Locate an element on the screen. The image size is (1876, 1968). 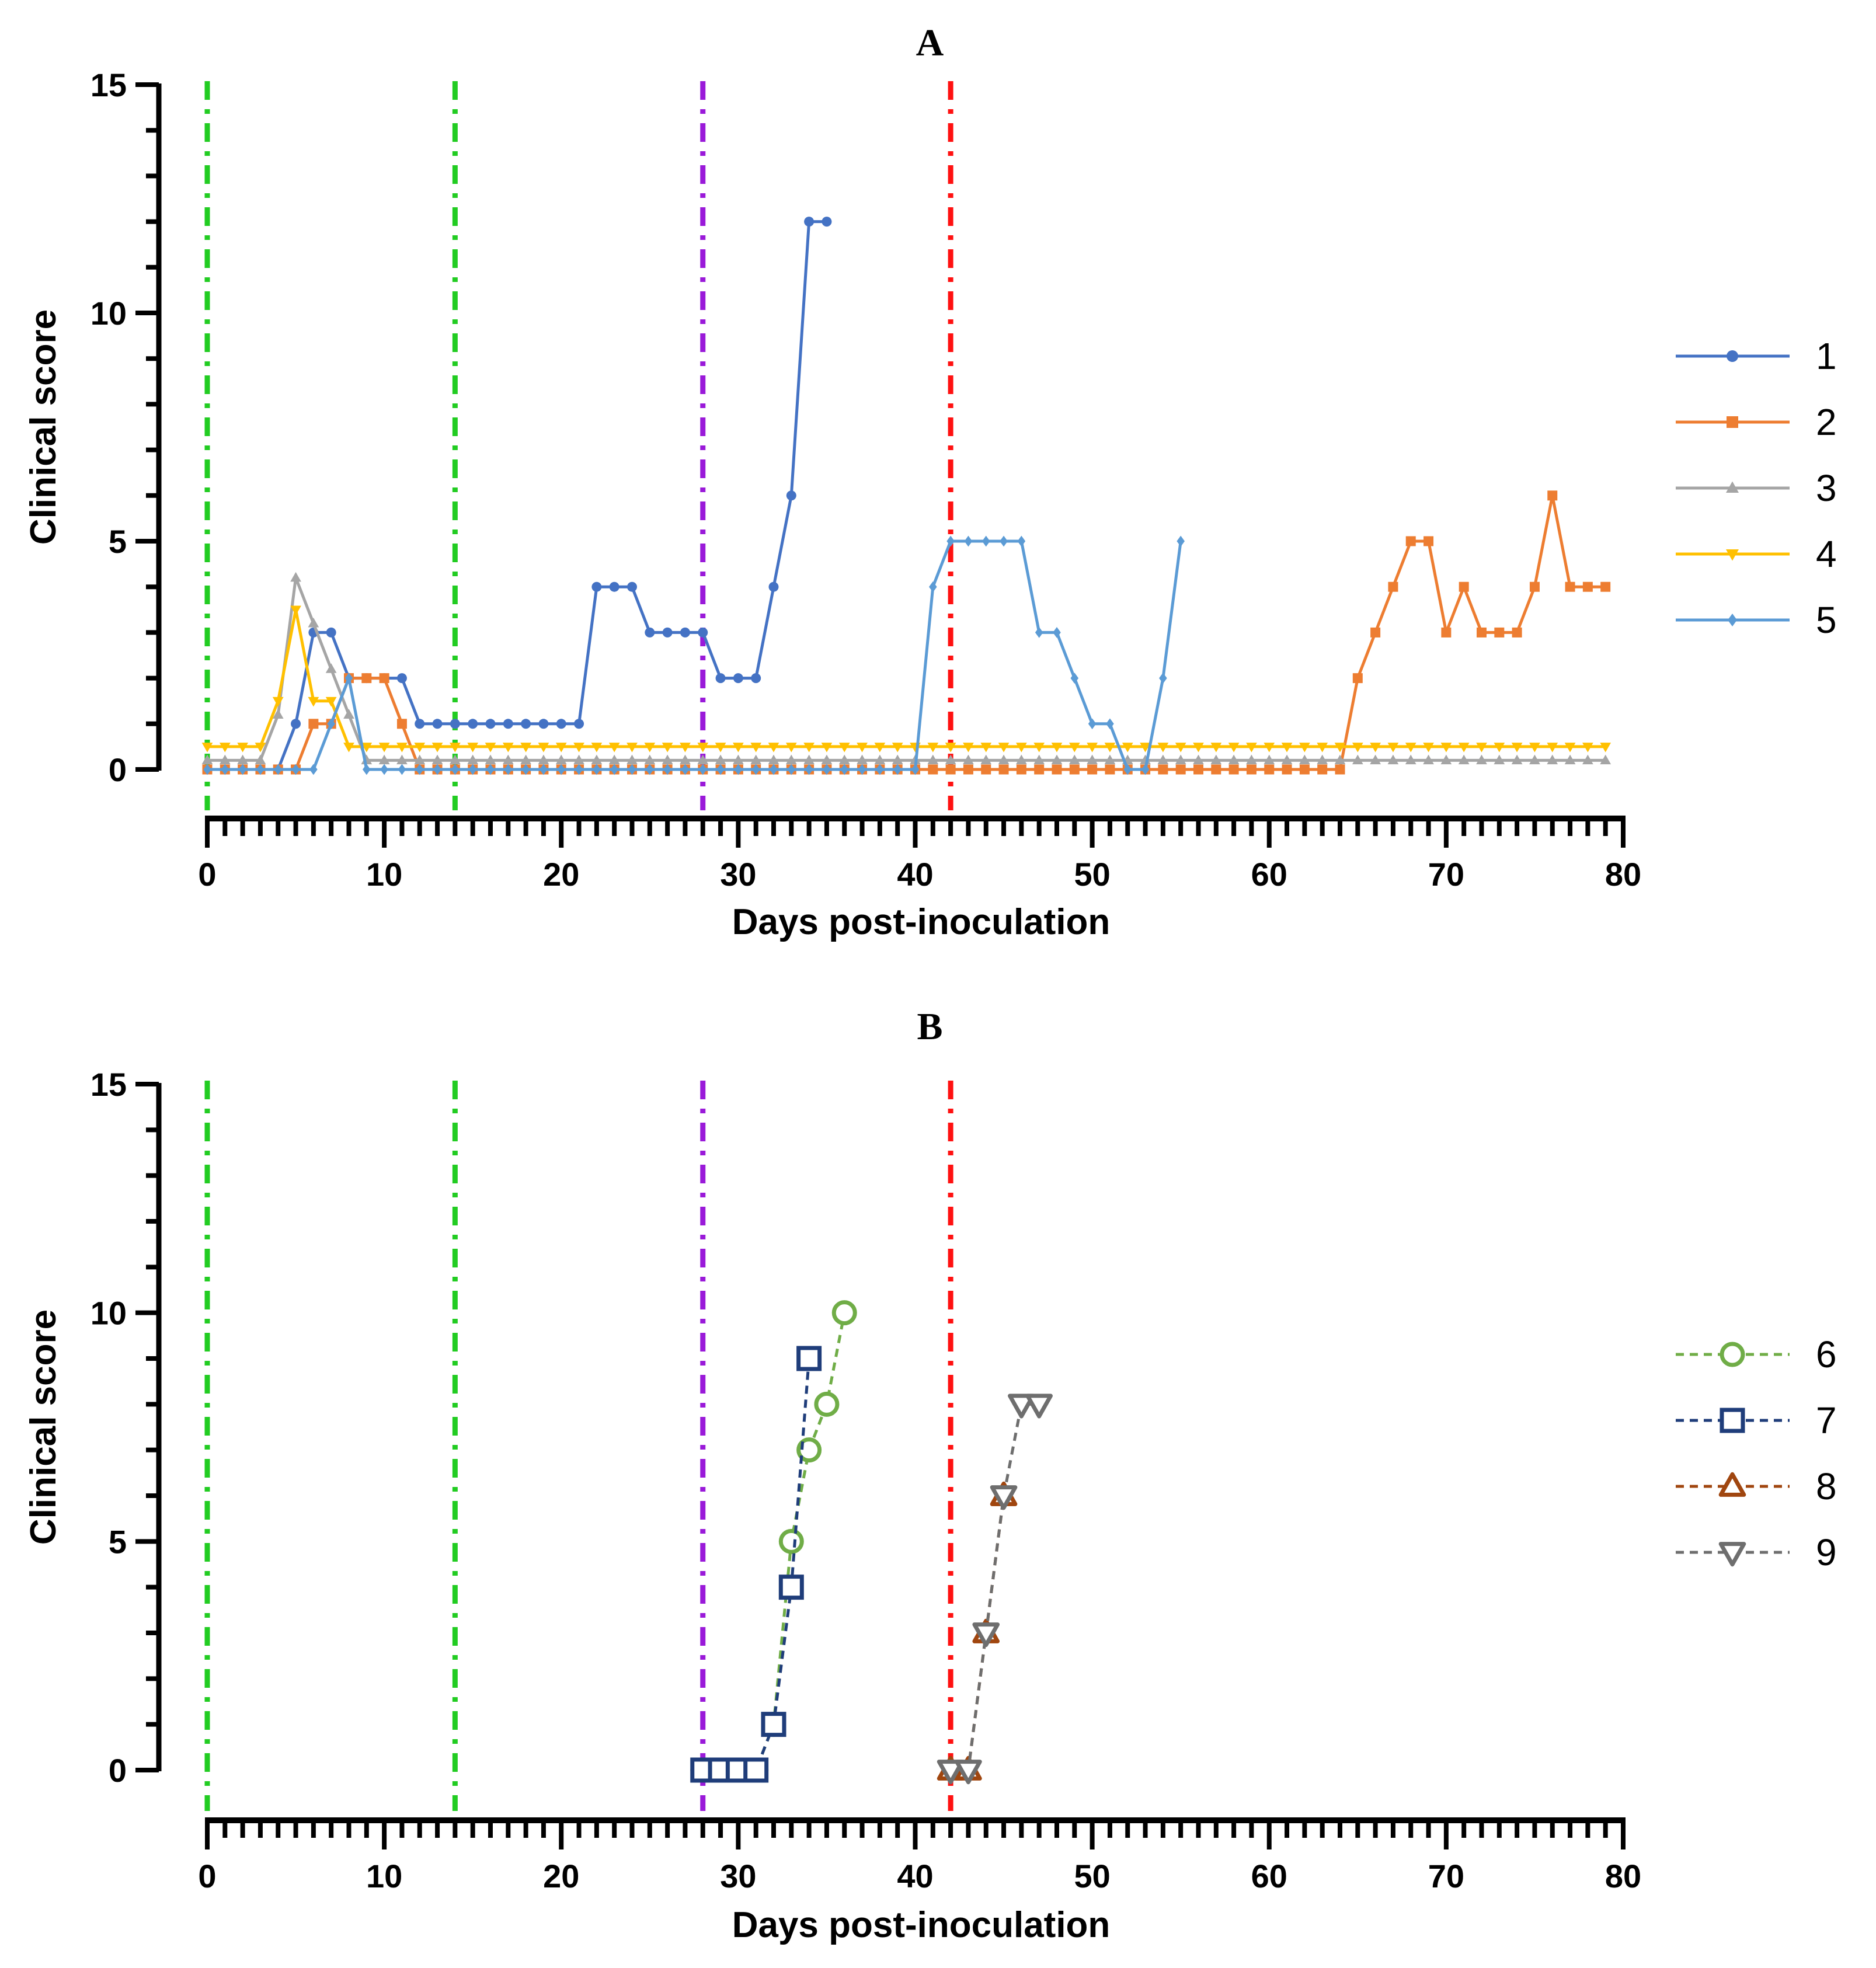
x-tick-label: 20 is located at coordinates (561, 874).